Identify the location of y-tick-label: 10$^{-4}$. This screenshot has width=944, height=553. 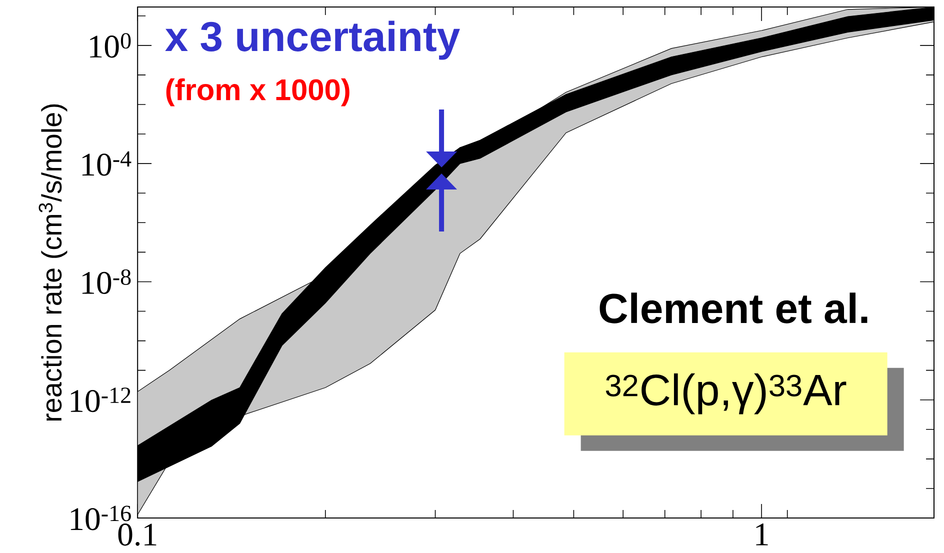
(107, 163).